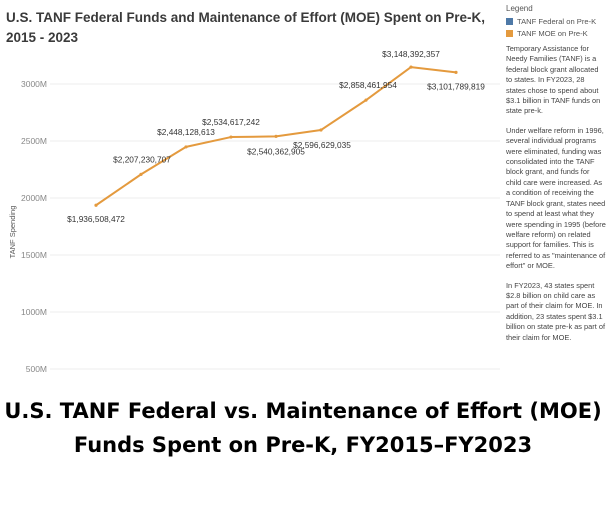 The image size is (606, 510). What do you see at coordinates (368, 85) in the screenshot?
I see `data-label: $2,858,461,954` at bounding box center [368, 85].